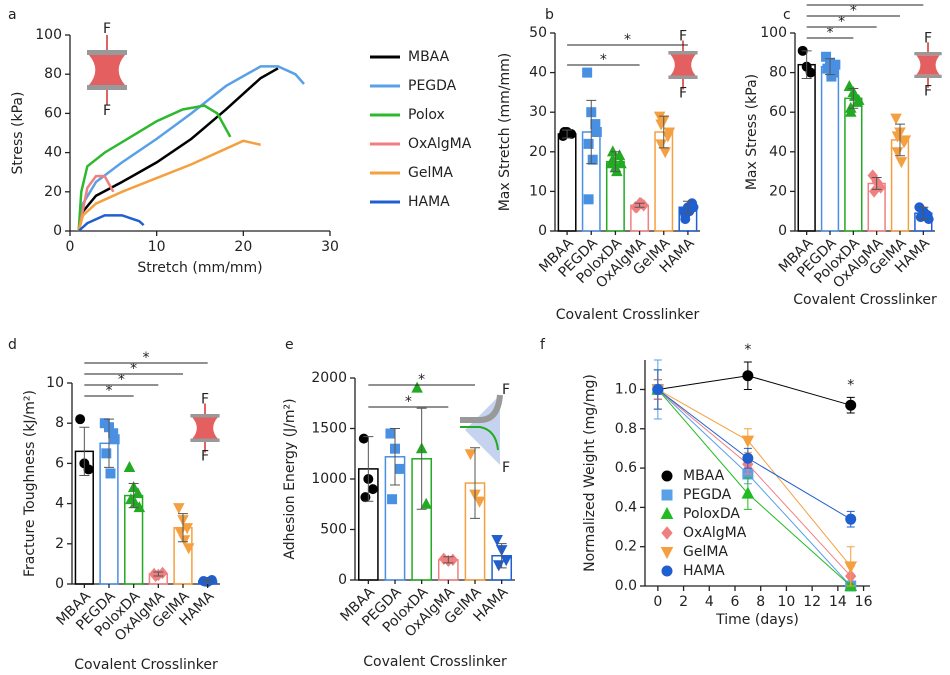 This screenshot has width=950, height=675. What do you see at coordinates (70, 247) in the screenshot?
I see `x-tick-label: 0` at bounding box center [70, 247].